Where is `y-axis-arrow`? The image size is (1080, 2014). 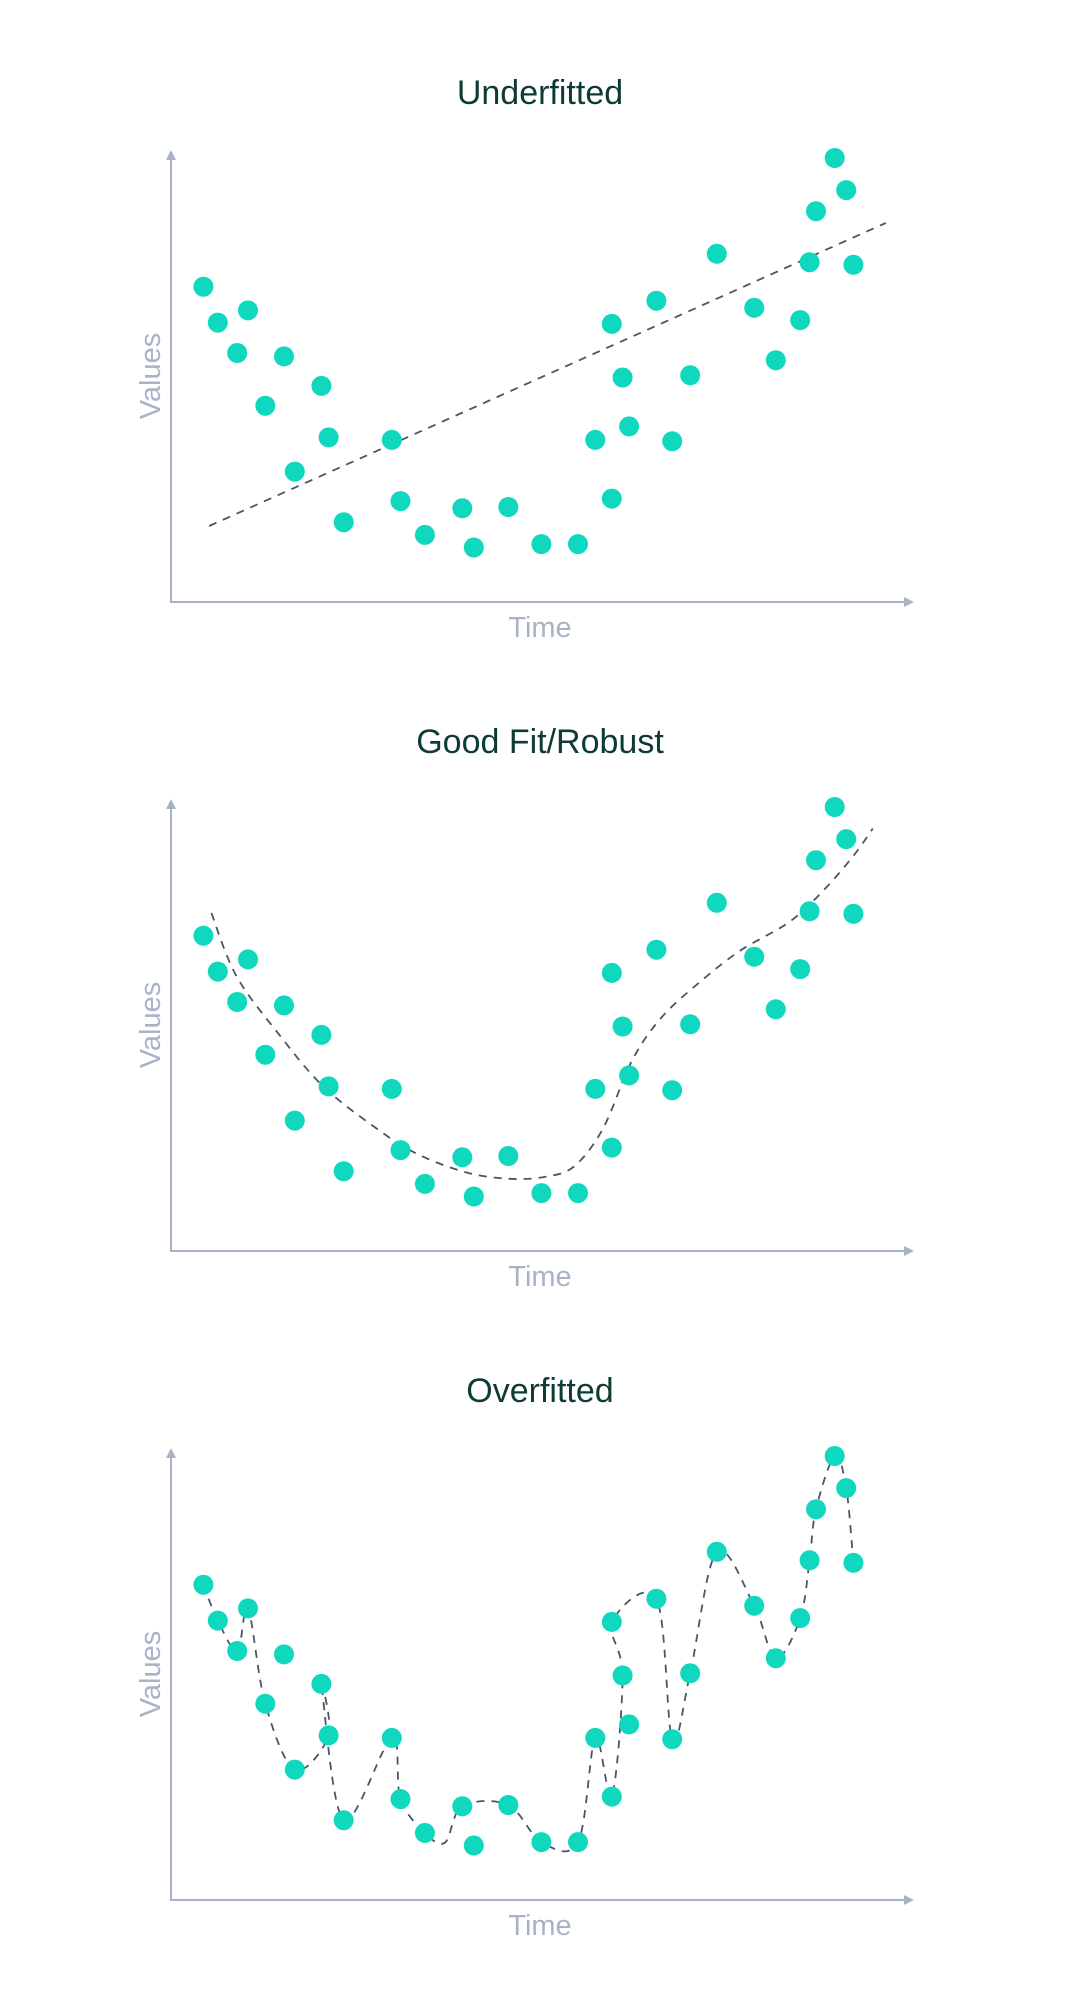
y-axis-arrow is located at coordinates (171, 804).